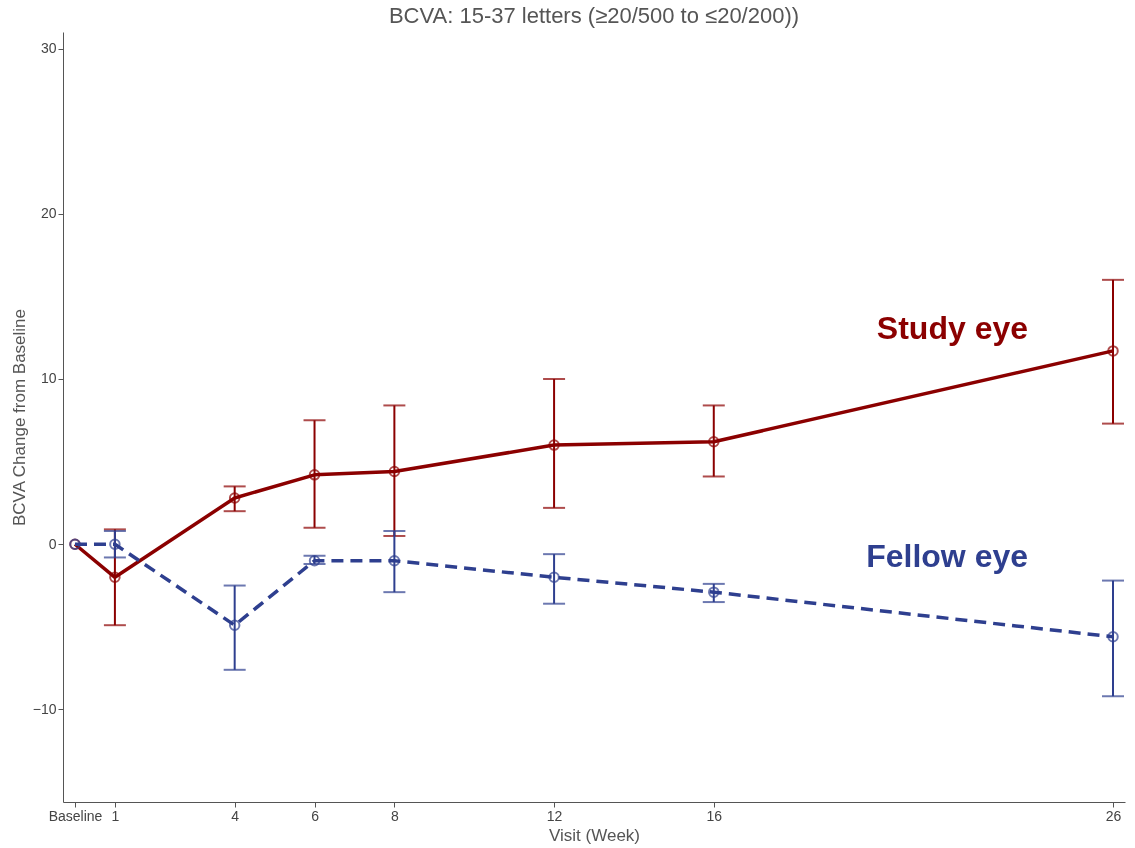  What do you see at coordinates (315, 815) in the screenshot?
I see `x-tick-label: 6` at bounding box center [315, 815].